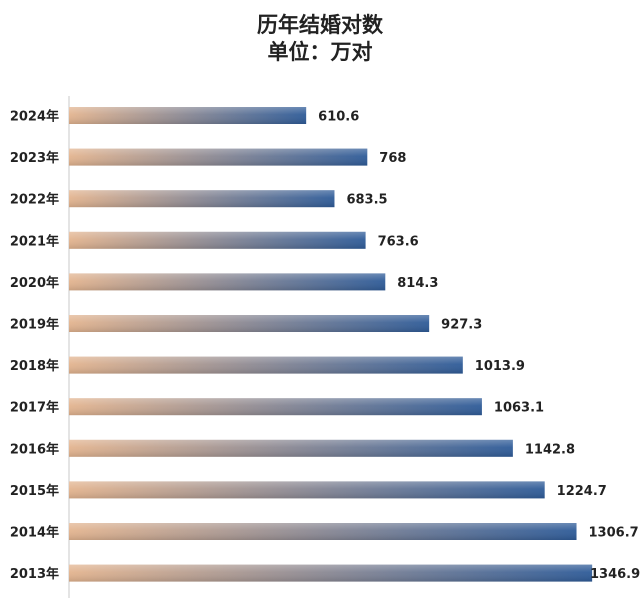 This screenshot has height=598, width=640. Describe the element at coordinates (398, 241) in the screenshot. I see `value-label: 763.6` at that location.